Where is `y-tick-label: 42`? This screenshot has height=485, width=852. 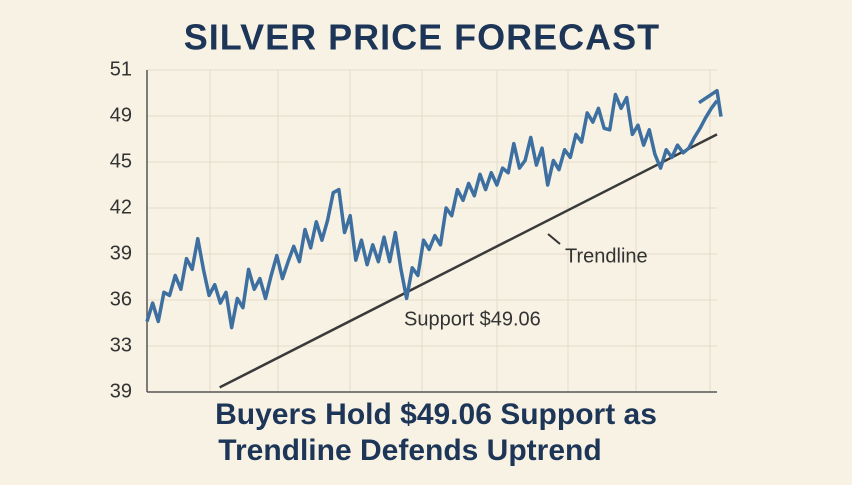
y-tick-label: 42 is located at coordinates (121, 207).